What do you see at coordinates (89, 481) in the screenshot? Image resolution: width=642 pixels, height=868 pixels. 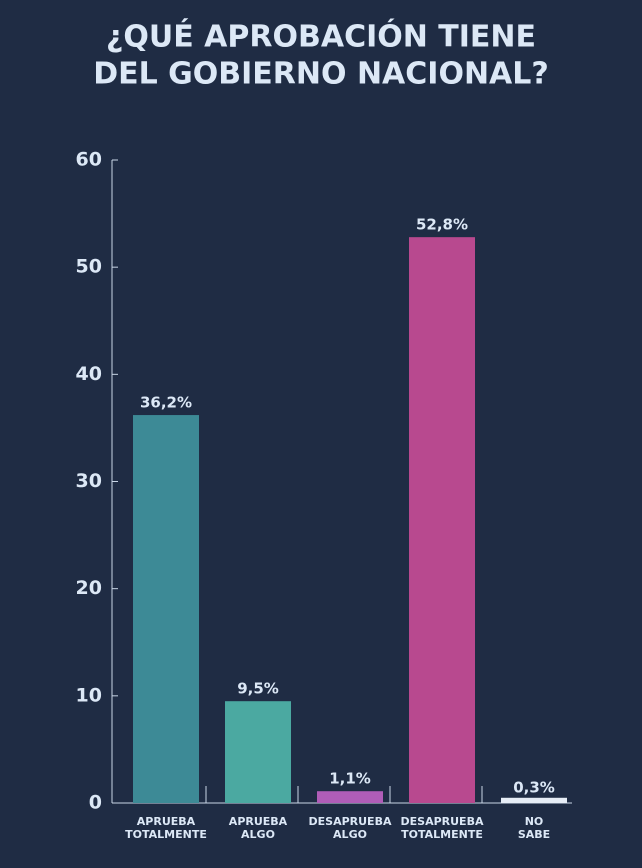 I see `y-tick-label: 30` at bounding box center [89, 481].